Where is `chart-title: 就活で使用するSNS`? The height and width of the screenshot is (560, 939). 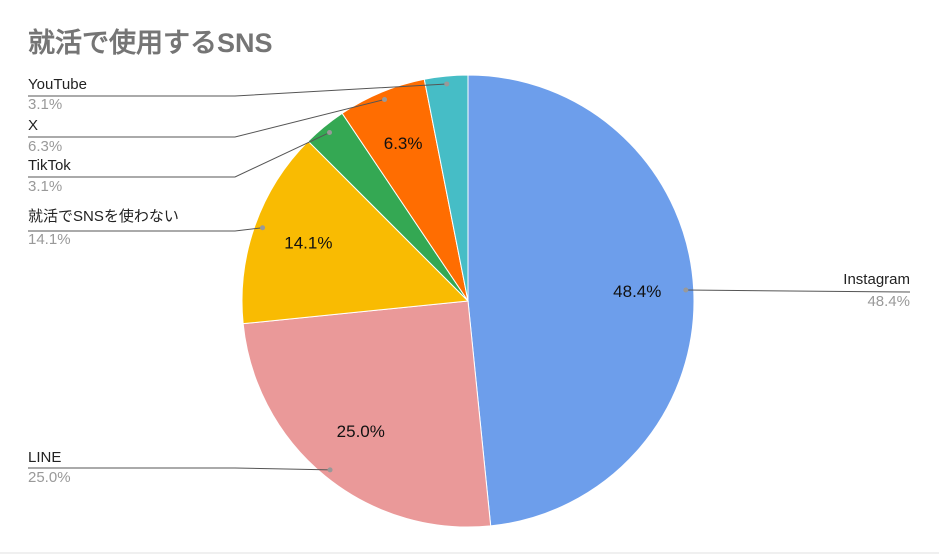
chart-title: 就活で使用するSNS is located at coordinates (150, 43).